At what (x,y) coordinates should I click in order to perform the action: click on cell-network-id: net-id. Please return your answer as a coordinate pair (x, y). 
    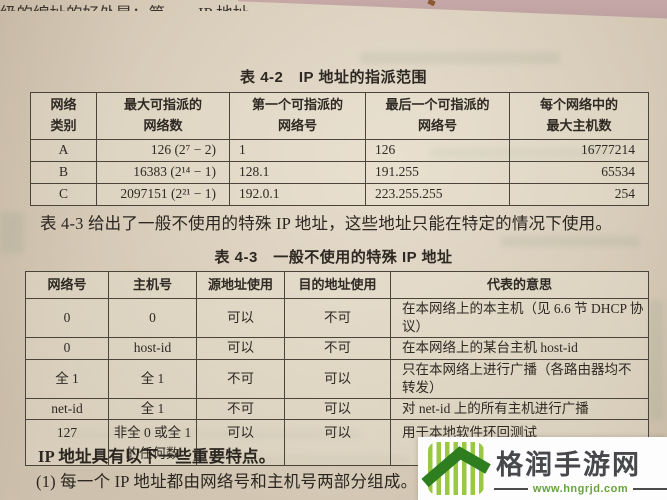
    Looking at the image, I should click on (67, 409).